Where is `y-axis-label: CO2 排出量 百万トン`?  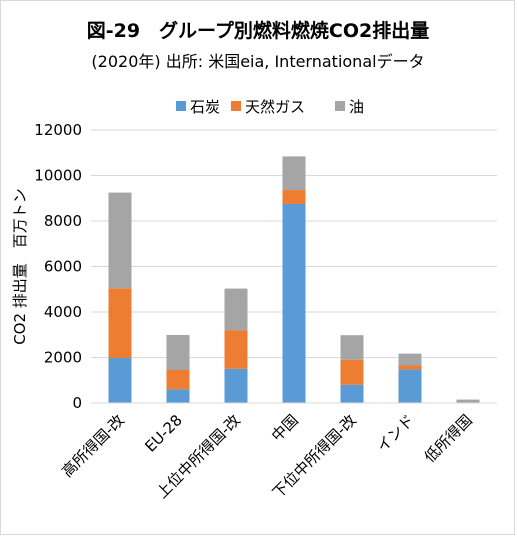 y-axis-label: CO2 排出量 百万トン is located at coordinates (20, 266).